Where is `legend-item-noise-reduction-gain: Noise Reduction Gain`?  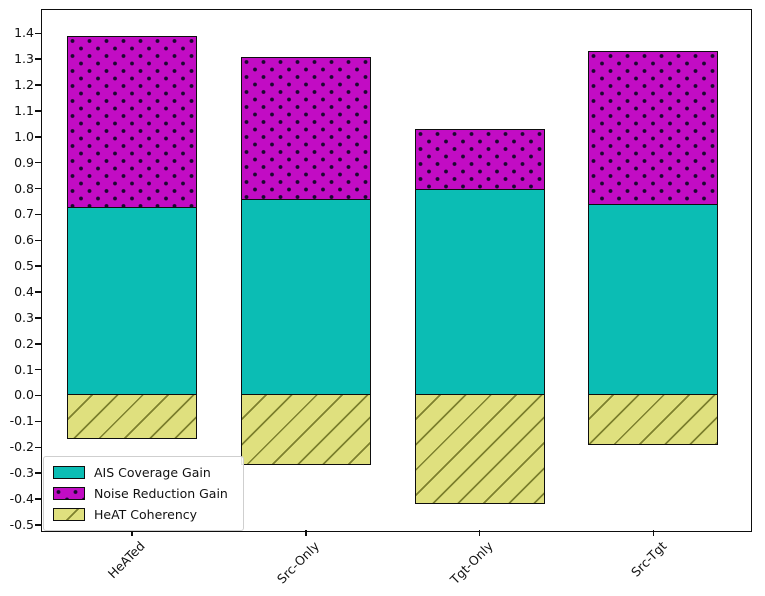 legend-item-noise-reduction-gain: Noise Reduction Gain is located at coordinates (143, 493).